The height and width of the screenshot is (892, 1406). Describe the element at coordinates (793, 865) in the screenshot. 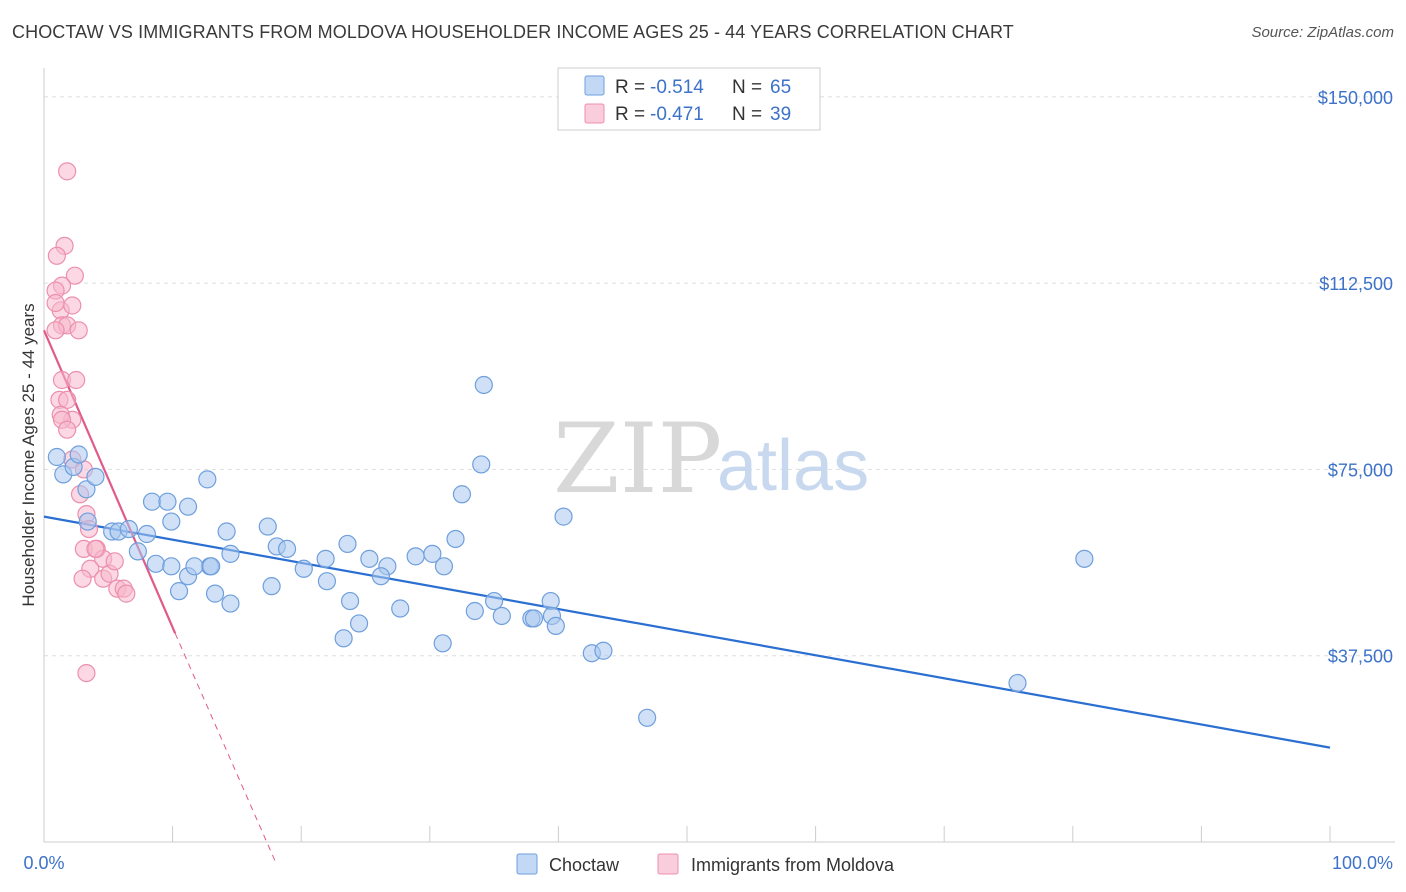

I see `bottom-legend-label-moldova: Immigrants from Moldova` at that location.